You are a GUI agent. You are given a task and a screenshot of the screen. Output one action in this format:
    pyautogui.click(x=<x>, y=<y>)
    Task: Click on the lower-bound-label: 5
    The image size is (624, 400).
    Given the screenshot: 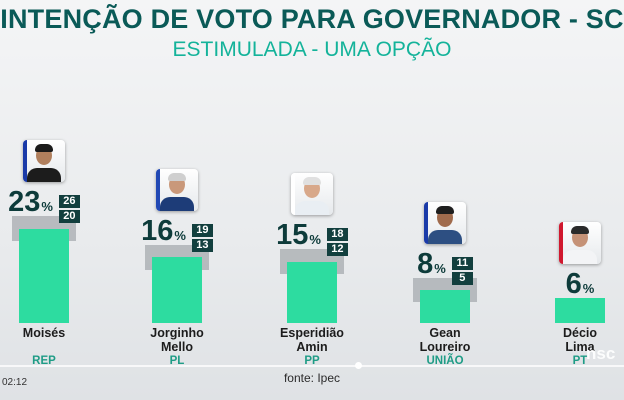 What is the action you would take?
    pyautogui.click(x=462, y=278)
    